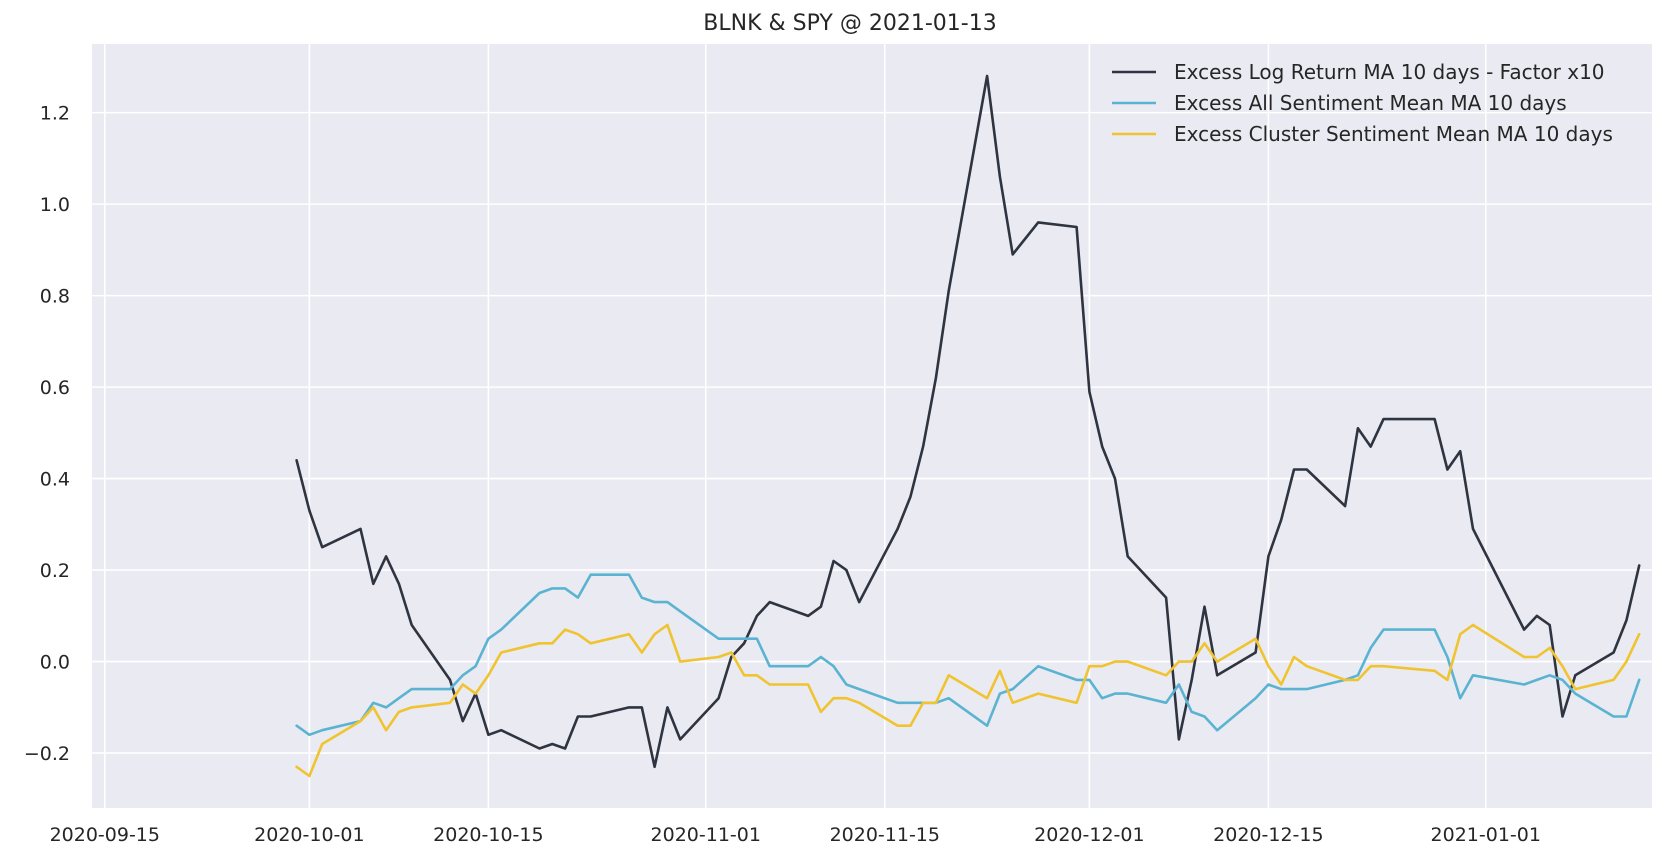 The image size is (1666, 857). I want to click on y-tick-label: 0.6, so click(55, 388).